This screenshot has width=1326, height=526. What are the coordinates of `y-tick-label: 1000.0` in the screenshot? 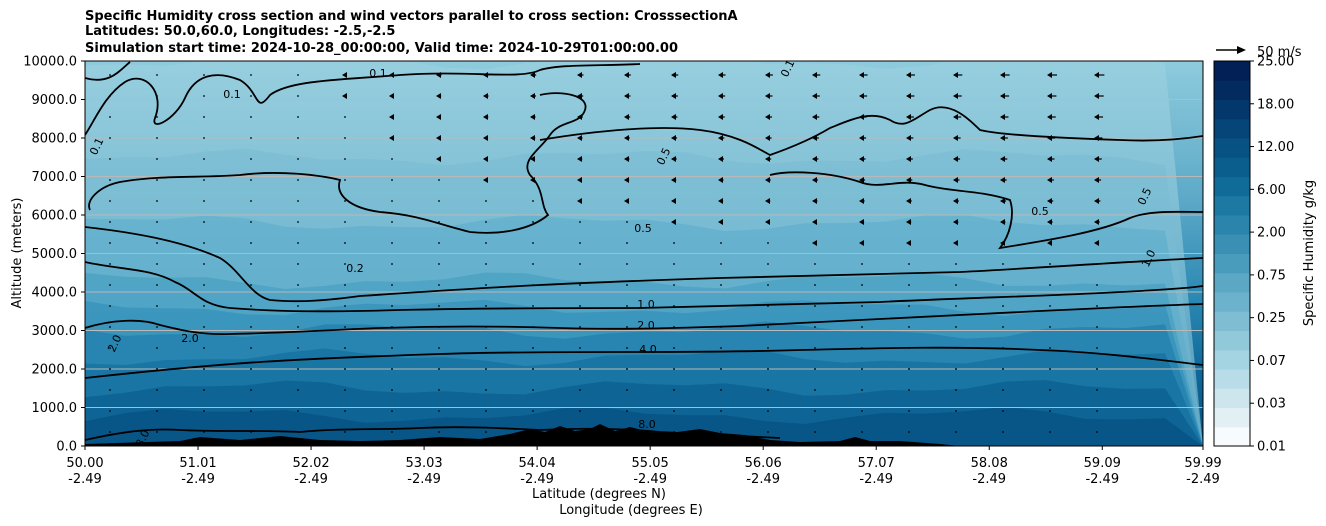 It's located at (55, 408).